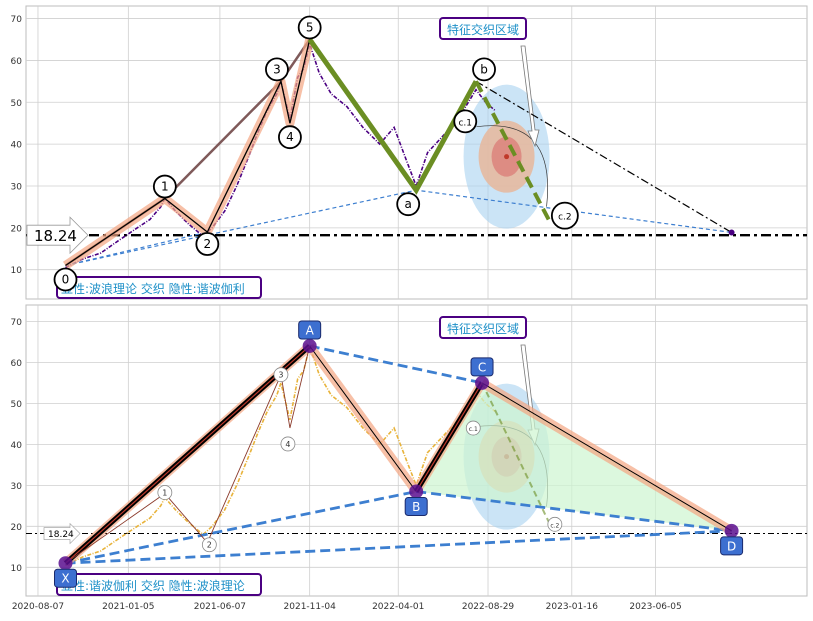  I want to click on panel-top-zone-label-box, so click(483, 28).